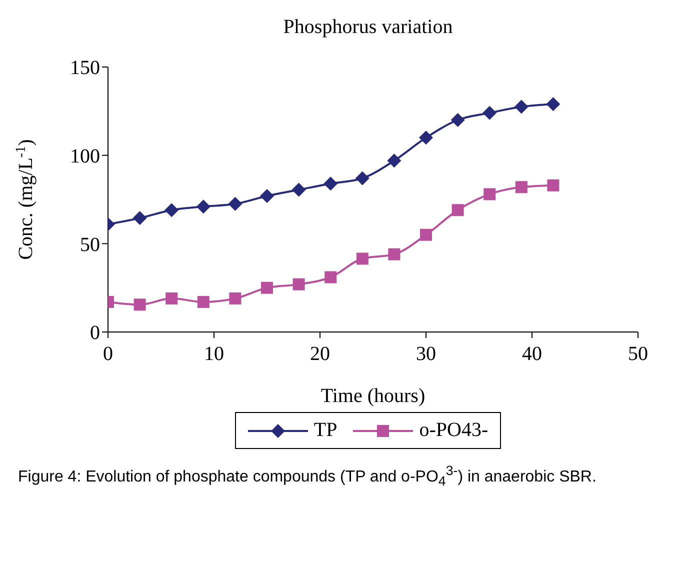  What do you see at coordinates (532, 354) in the screenshot?
I see `x-tick-label: 40` at bounding box center [532, 354].